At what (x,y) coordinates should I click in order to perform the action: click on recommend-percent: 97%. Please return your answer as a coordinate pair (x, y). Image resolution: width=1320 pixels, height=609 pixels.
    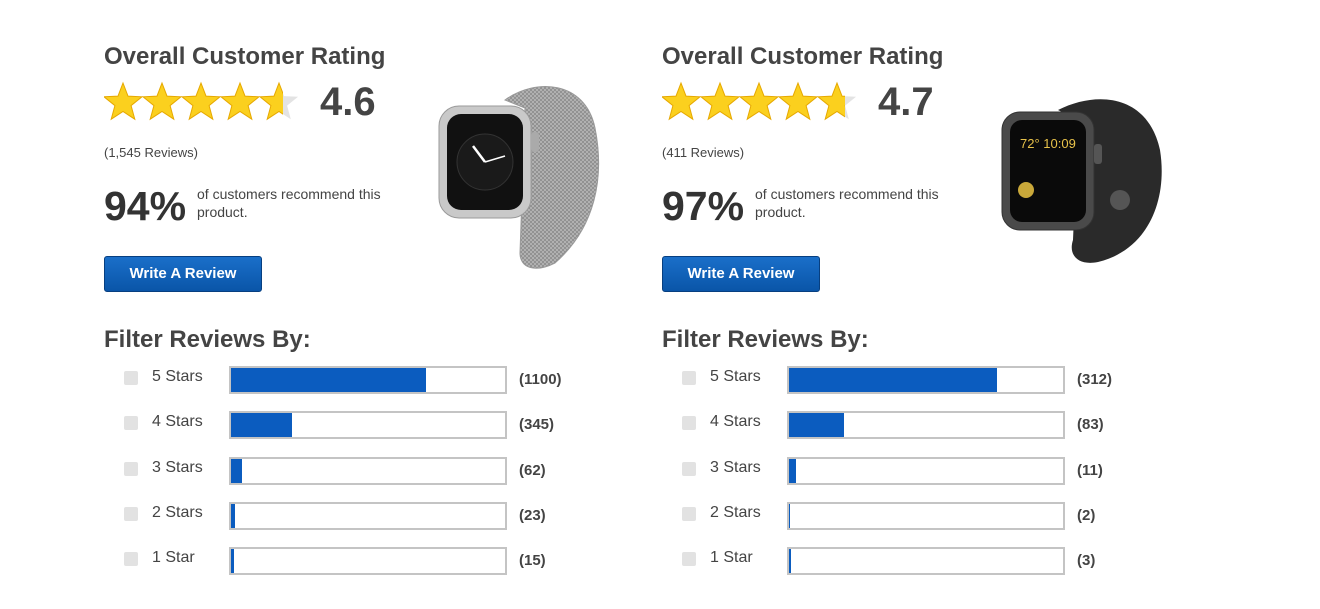
    Looking at the image, I should click on (703, 206).